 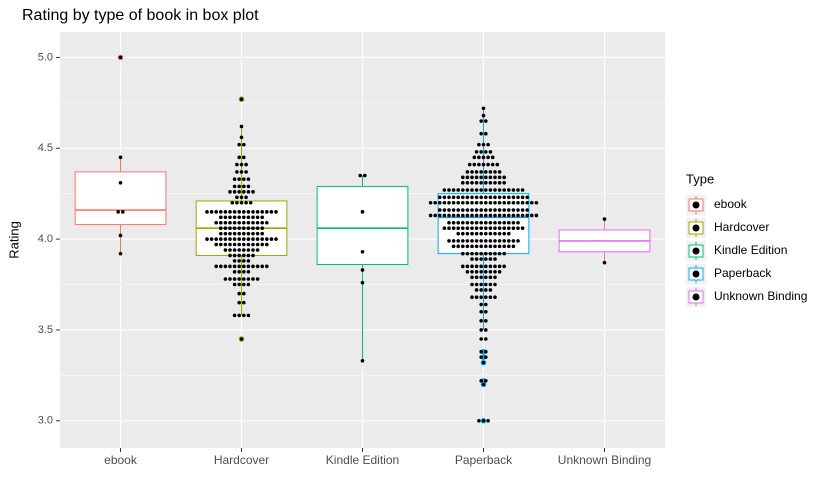 I want to click on x-tick-label: Unknown Binding, so click(x=604, y=460).